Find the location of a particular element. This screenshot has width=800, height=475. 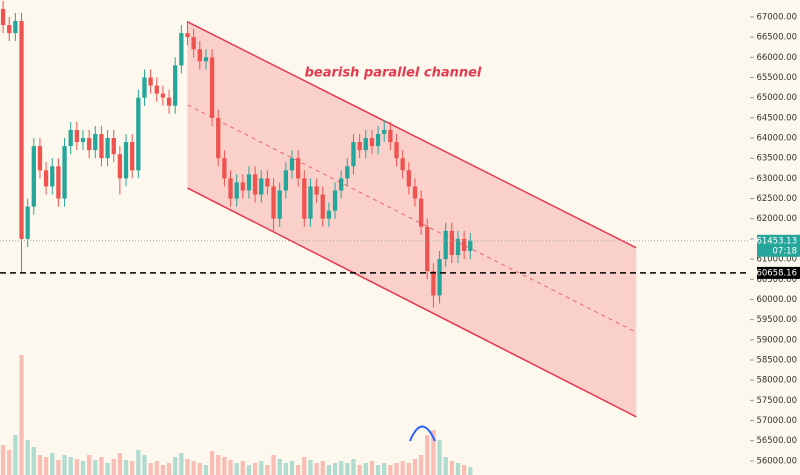

y-tick-label: 60500.00 is located at coordinates (776, 280).